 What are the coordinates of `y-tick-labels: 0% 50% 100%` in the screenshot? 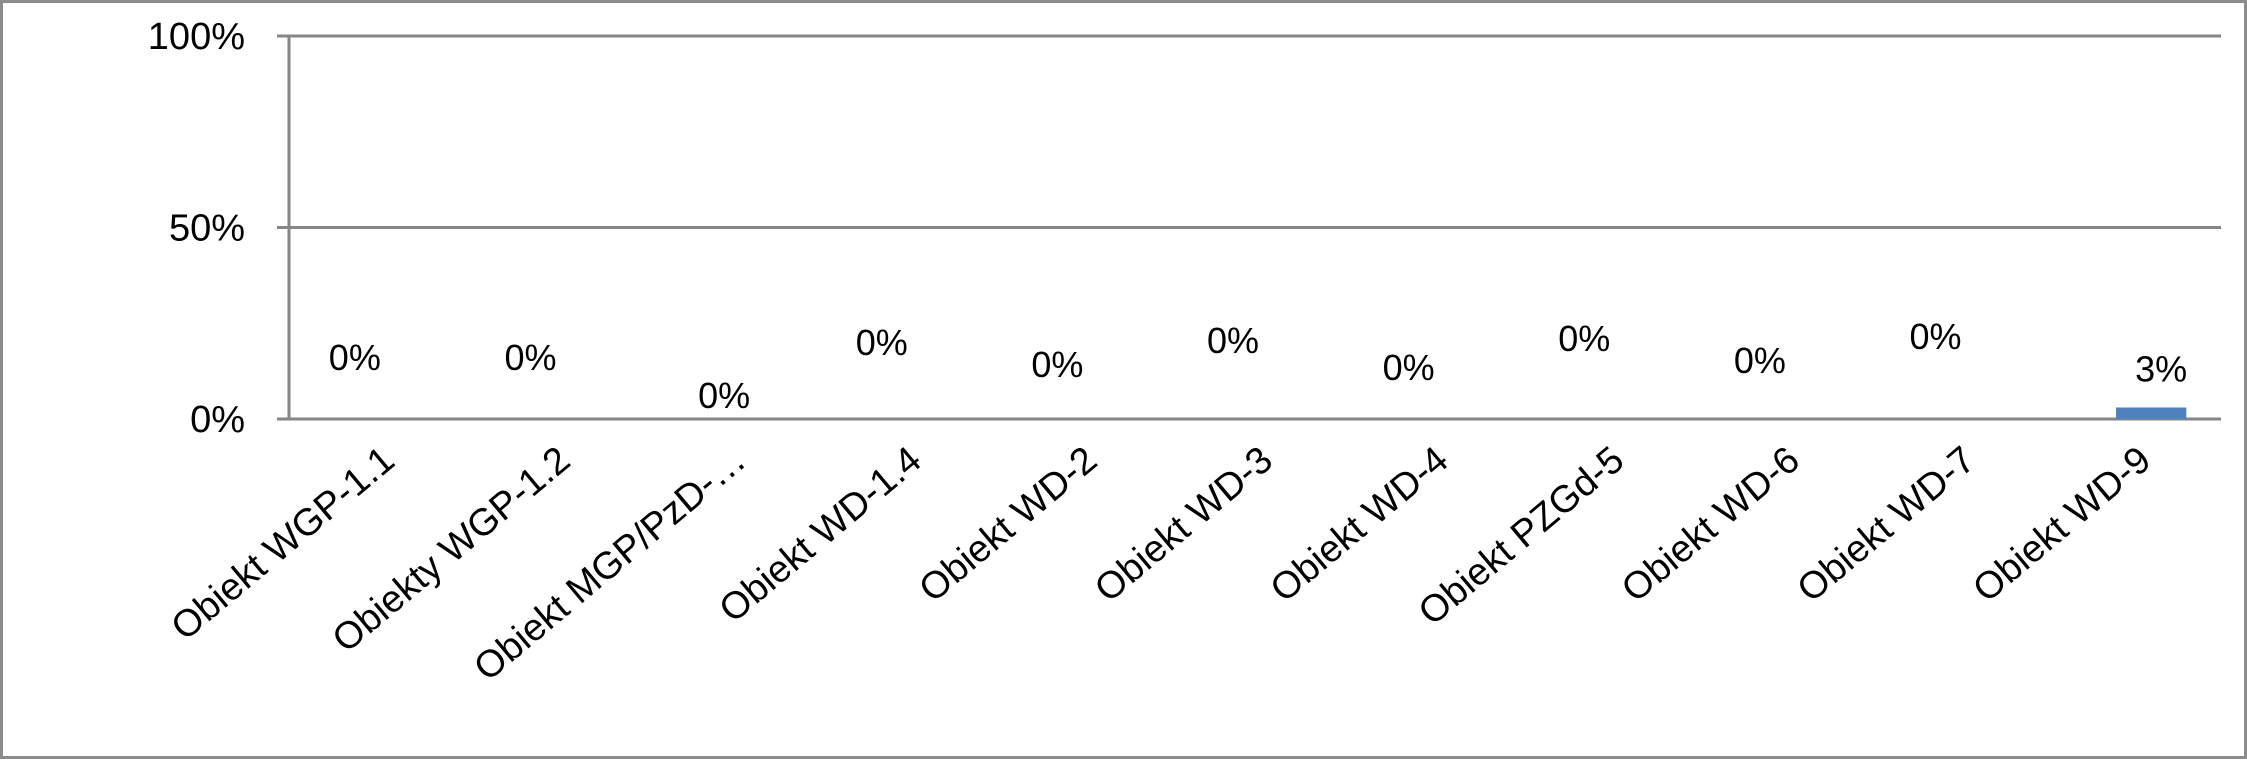 It's located at (196, 228).